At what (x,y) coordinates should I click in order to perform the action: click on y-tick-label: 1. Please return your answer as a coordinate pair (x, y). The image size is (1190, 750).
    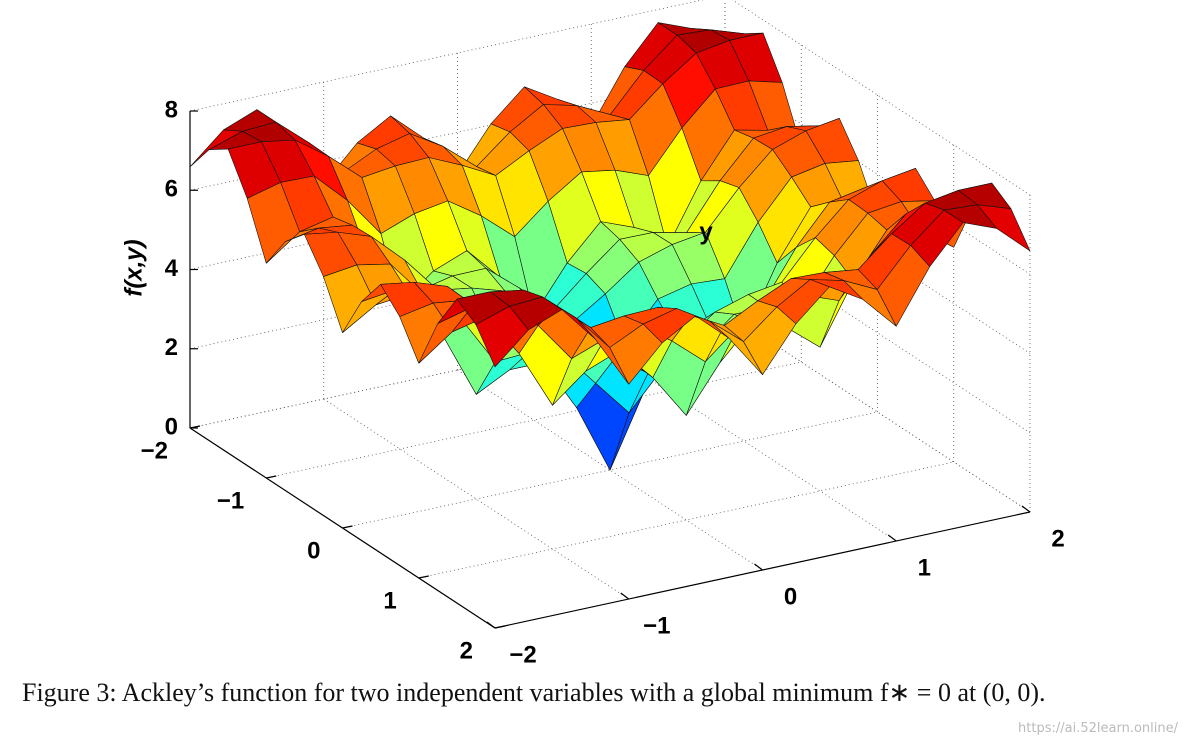
    Looking at the image, I should click on (389, 600).